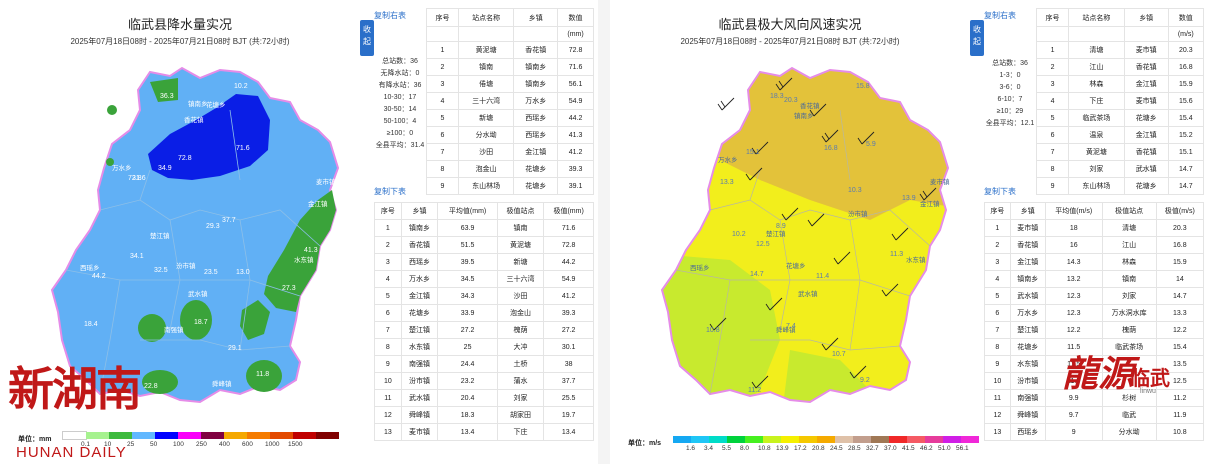 Image resolution: width=1208 pixels, height=464 pixels. What do you see at coordinates (1186, 101) in the screenshot?
I see `table-cell: 15.6` at bounding box center [1186, 101].